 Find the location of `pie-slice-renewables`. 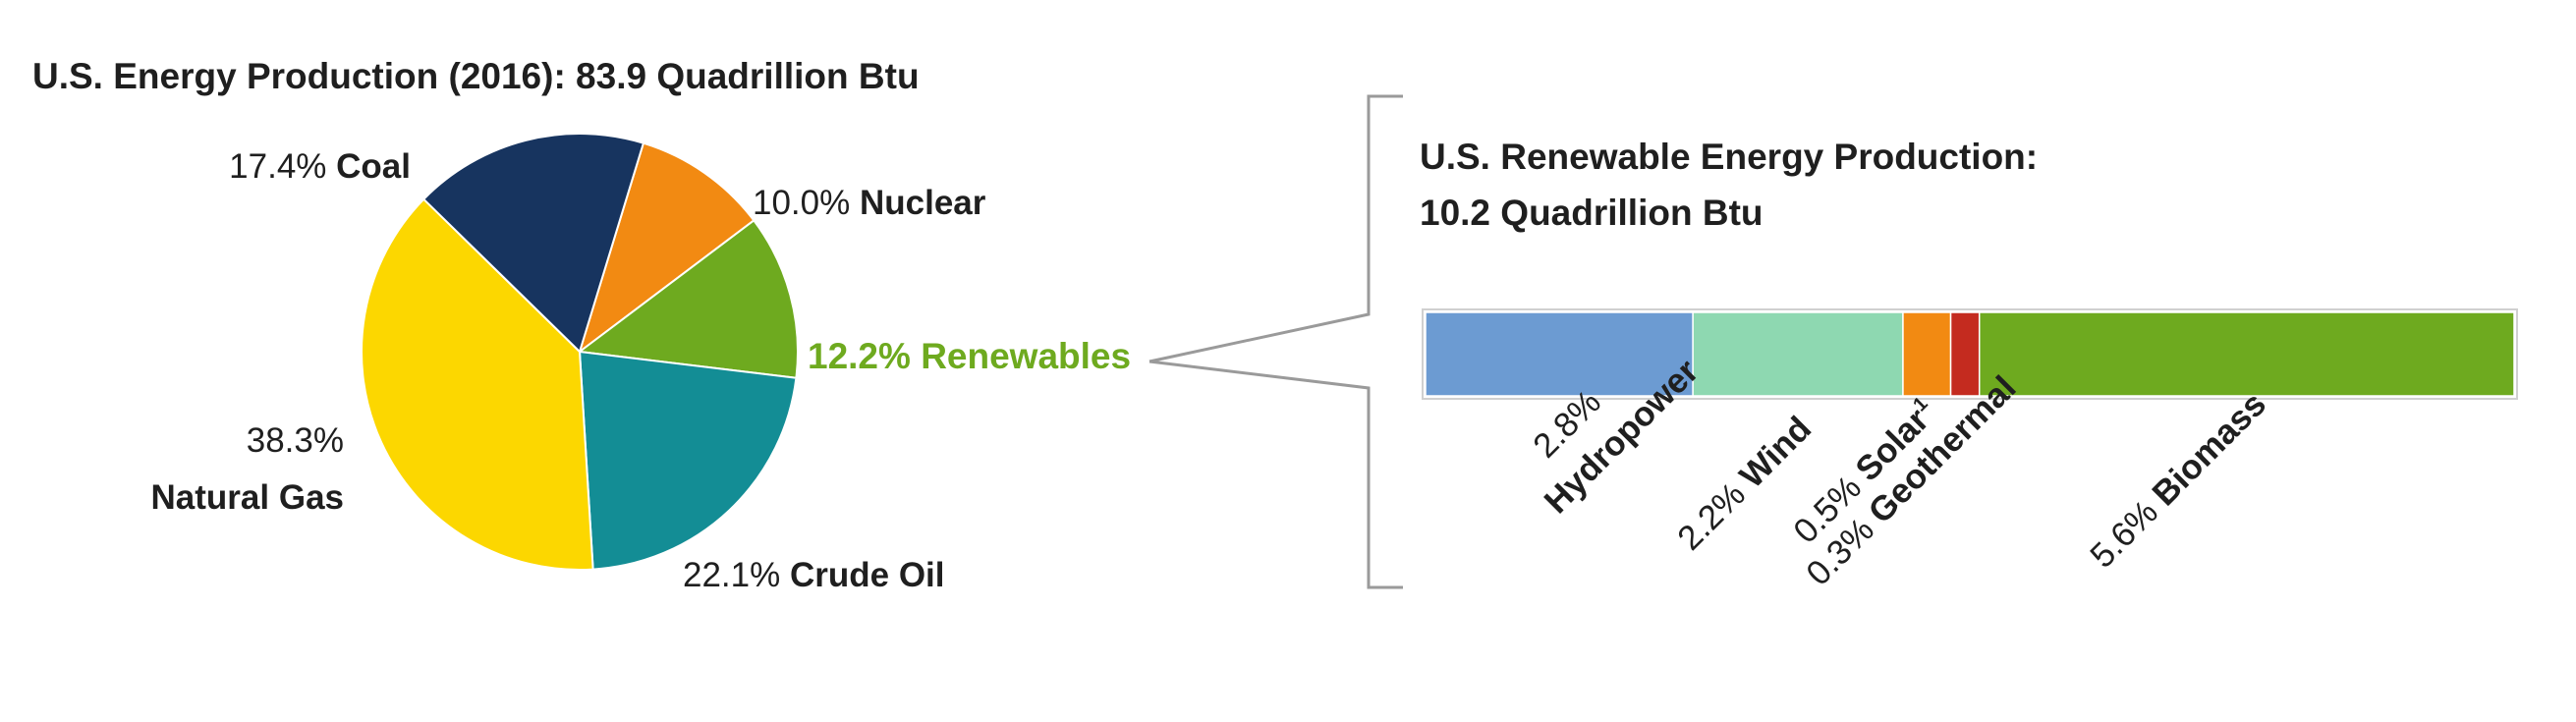

pie-slice-renewables is located at coordinates (688, 298).